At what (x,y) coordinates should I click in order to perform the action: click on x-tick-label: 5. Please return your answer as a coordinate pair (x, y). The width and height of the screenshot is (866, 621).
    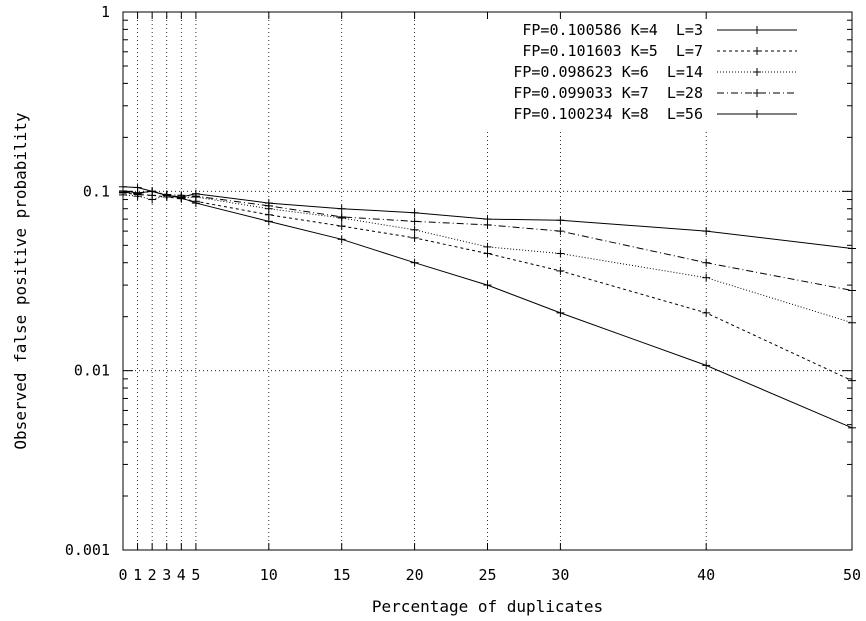
    Looking at the image, I should click on (195, 575).